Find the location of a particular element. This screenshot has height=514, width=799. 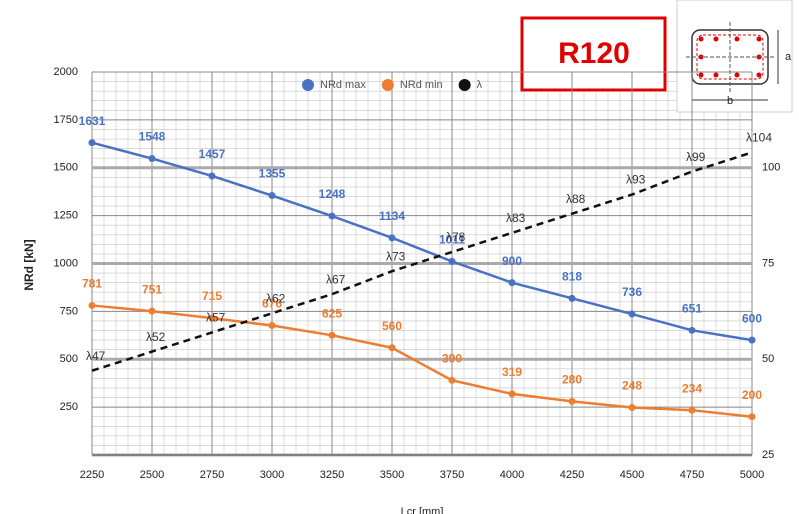

legend-label: NRd max is located at coordinates (343, 85).